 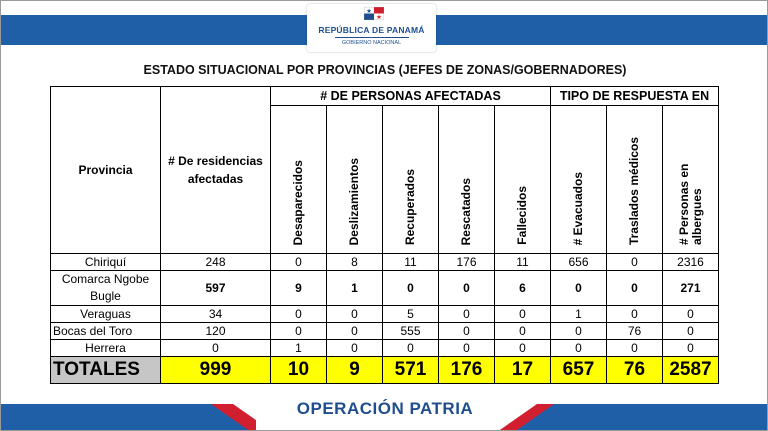 I want to click on total-value: 76, so click(x=634, y=370).